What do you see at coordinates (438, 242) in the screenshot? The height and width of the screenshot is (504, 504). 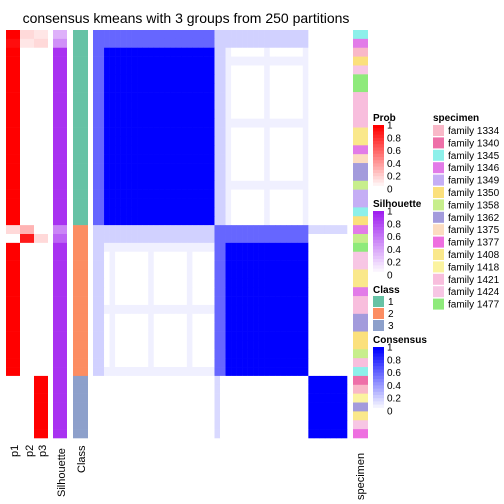 I see `specimen-legend-swatch` at bounding box center [438, 242].